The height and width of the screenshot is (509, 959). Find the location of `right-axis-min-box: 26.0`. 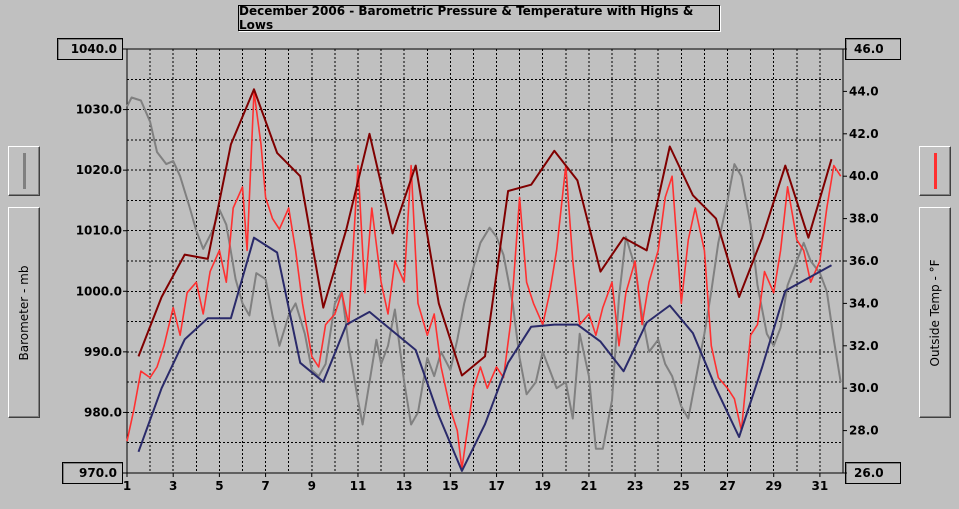

right-axis-min-box: 26.0 is located at coordinates (873, 473).